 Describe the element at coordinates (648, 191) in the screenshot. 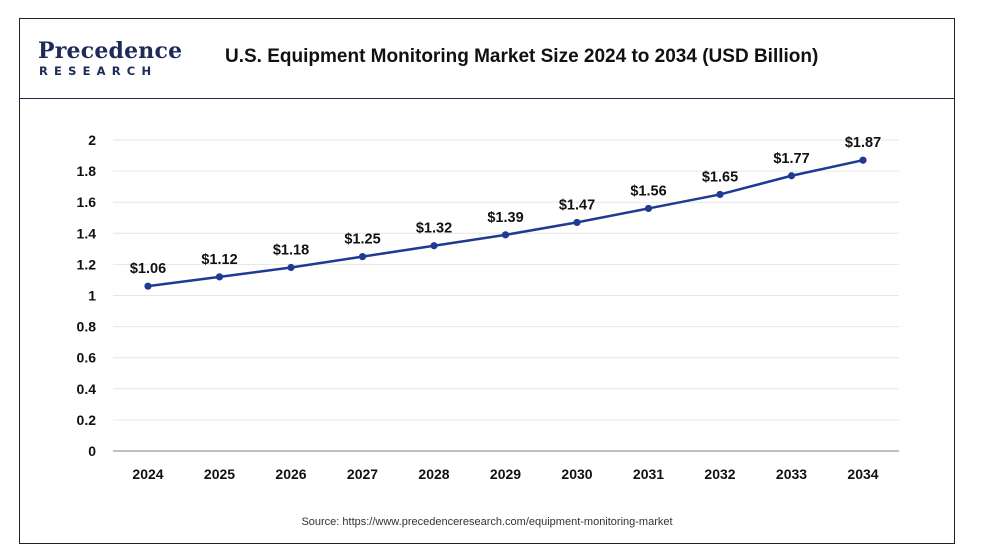

I see `data-label: $1.56` at that location.